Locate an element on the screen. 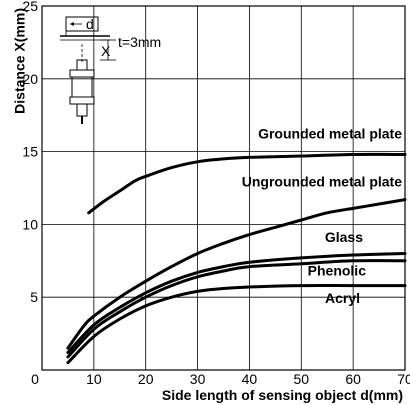 This screenshot has width=410, height=405. sensor-diagram: d X t=3mm is located at coordinates (110, 70).